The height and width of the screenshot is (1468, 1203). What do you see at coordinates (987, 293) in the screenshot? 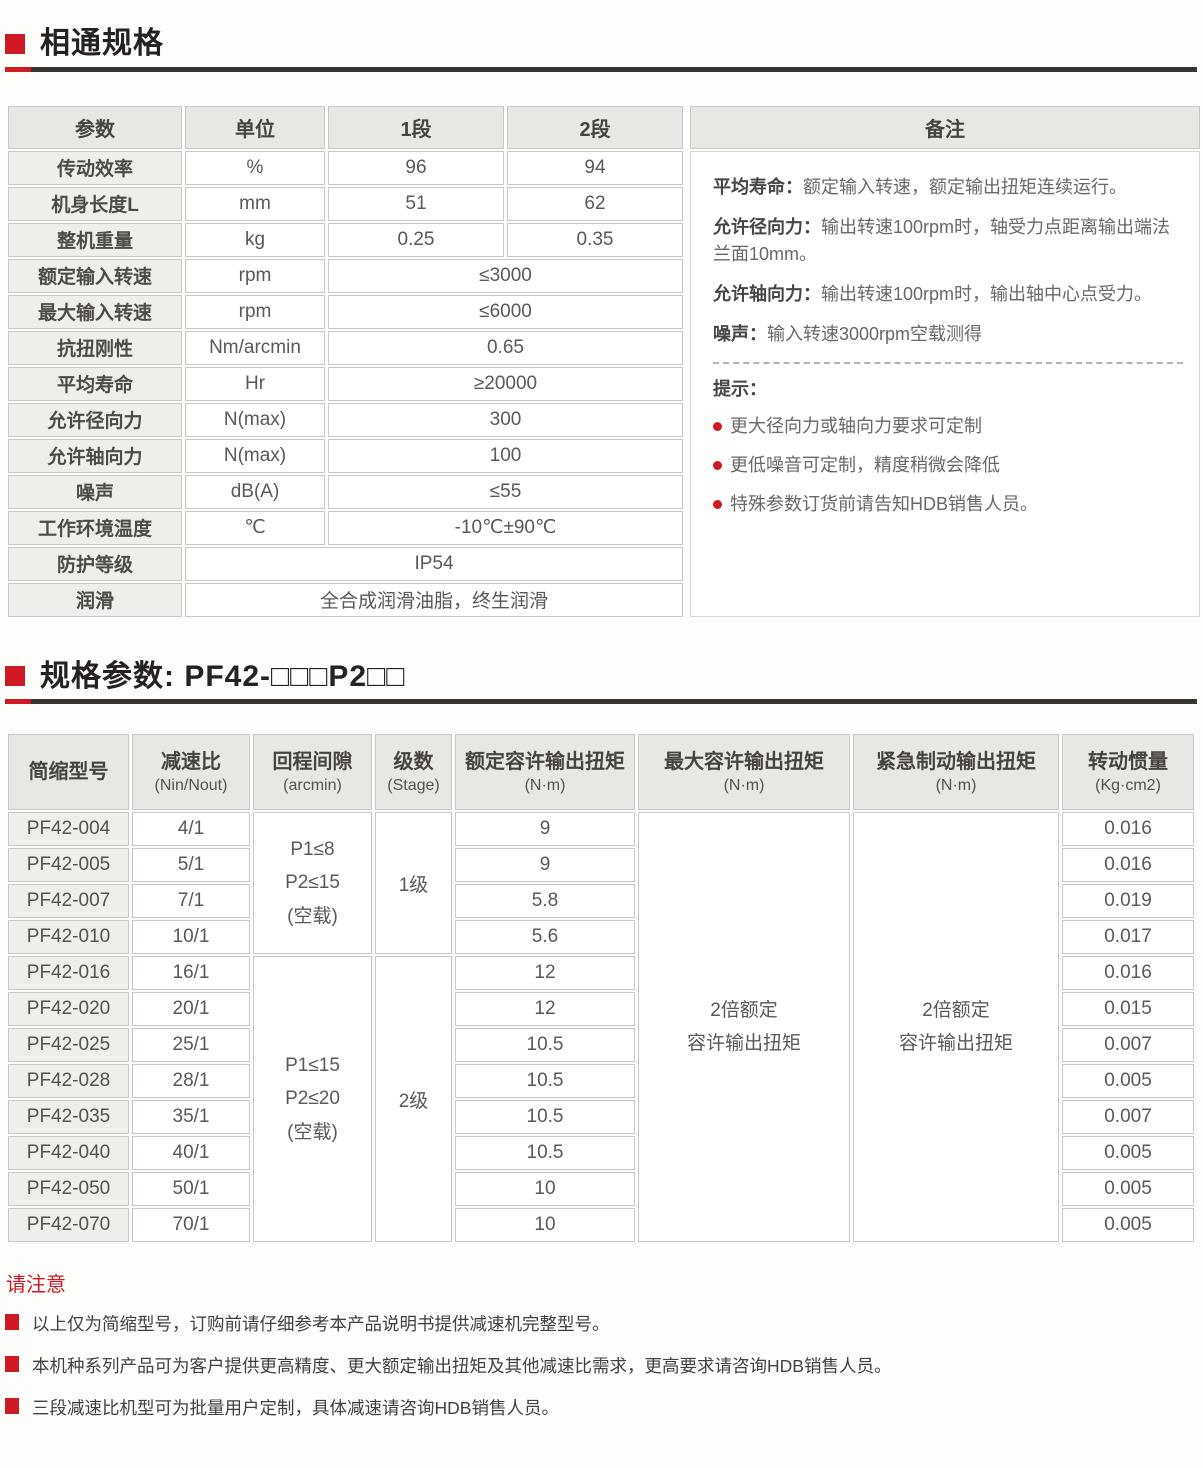
I see `remark-text: 输出转速100rpm时，输出轴中心点受力。` at bounding box center [987, 293].